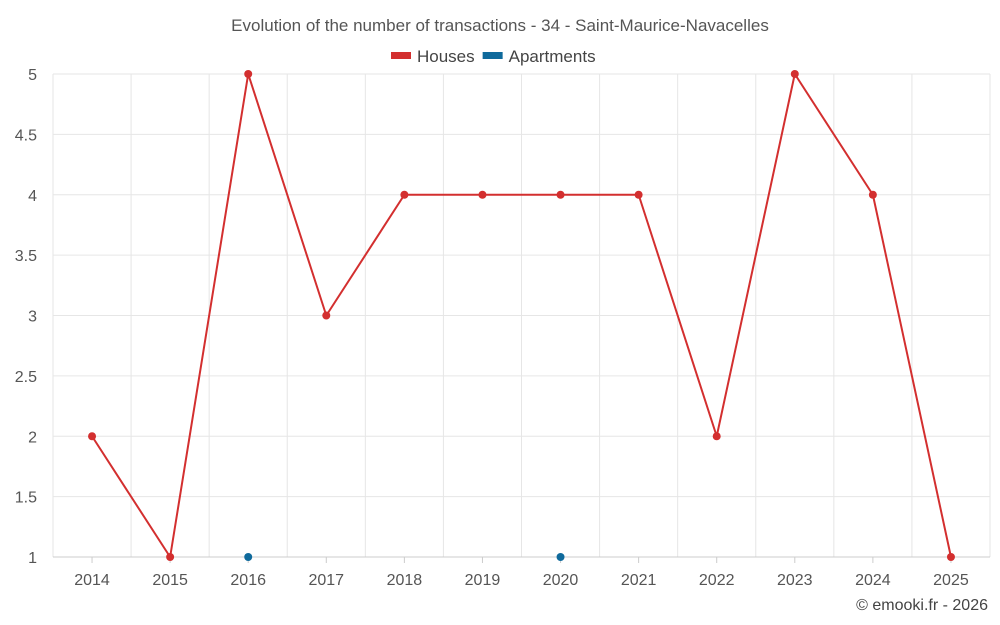 The width and height of the screenshot is (1000, 625). What do you see at coordinates (326, 580) in the screenshot?
I see `x-tick-label: 2017` at bounding box center [326, 580].